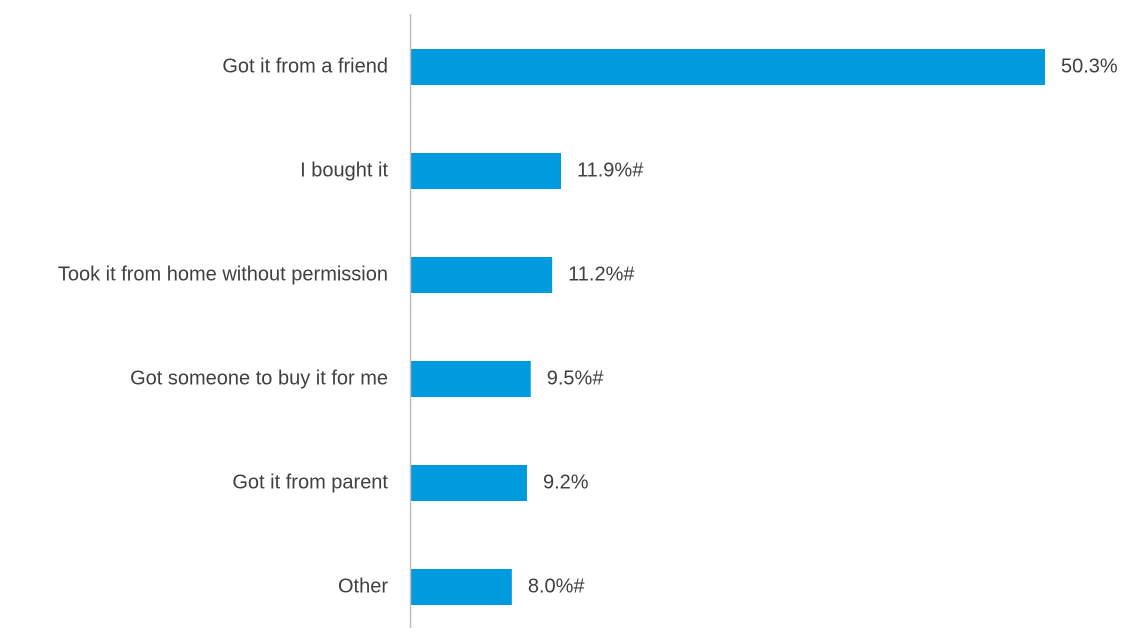 This screenshot has width=1125, height=633. I want to click on data-label: 8.0%#, so click(557, 586).